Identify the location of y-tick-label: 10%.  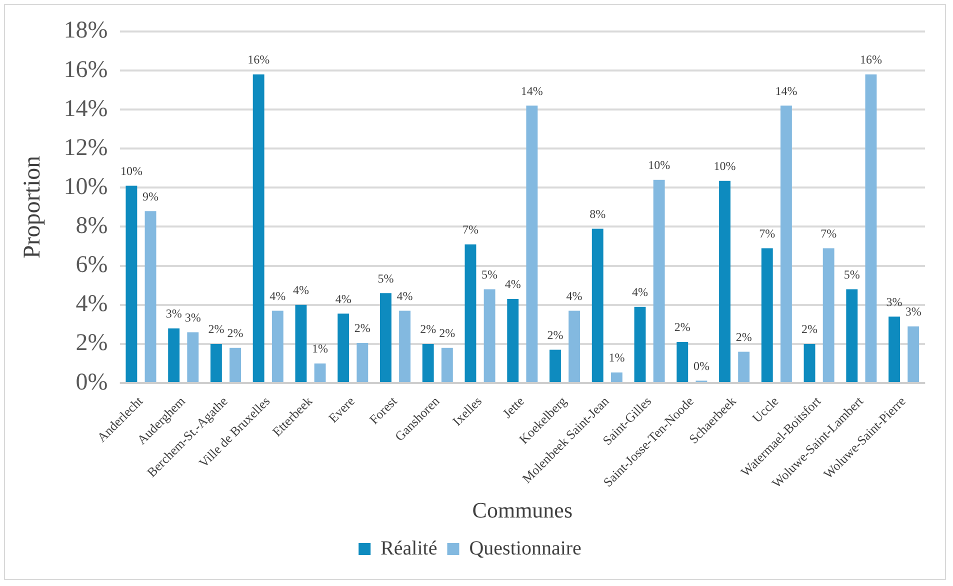
(86, 187).